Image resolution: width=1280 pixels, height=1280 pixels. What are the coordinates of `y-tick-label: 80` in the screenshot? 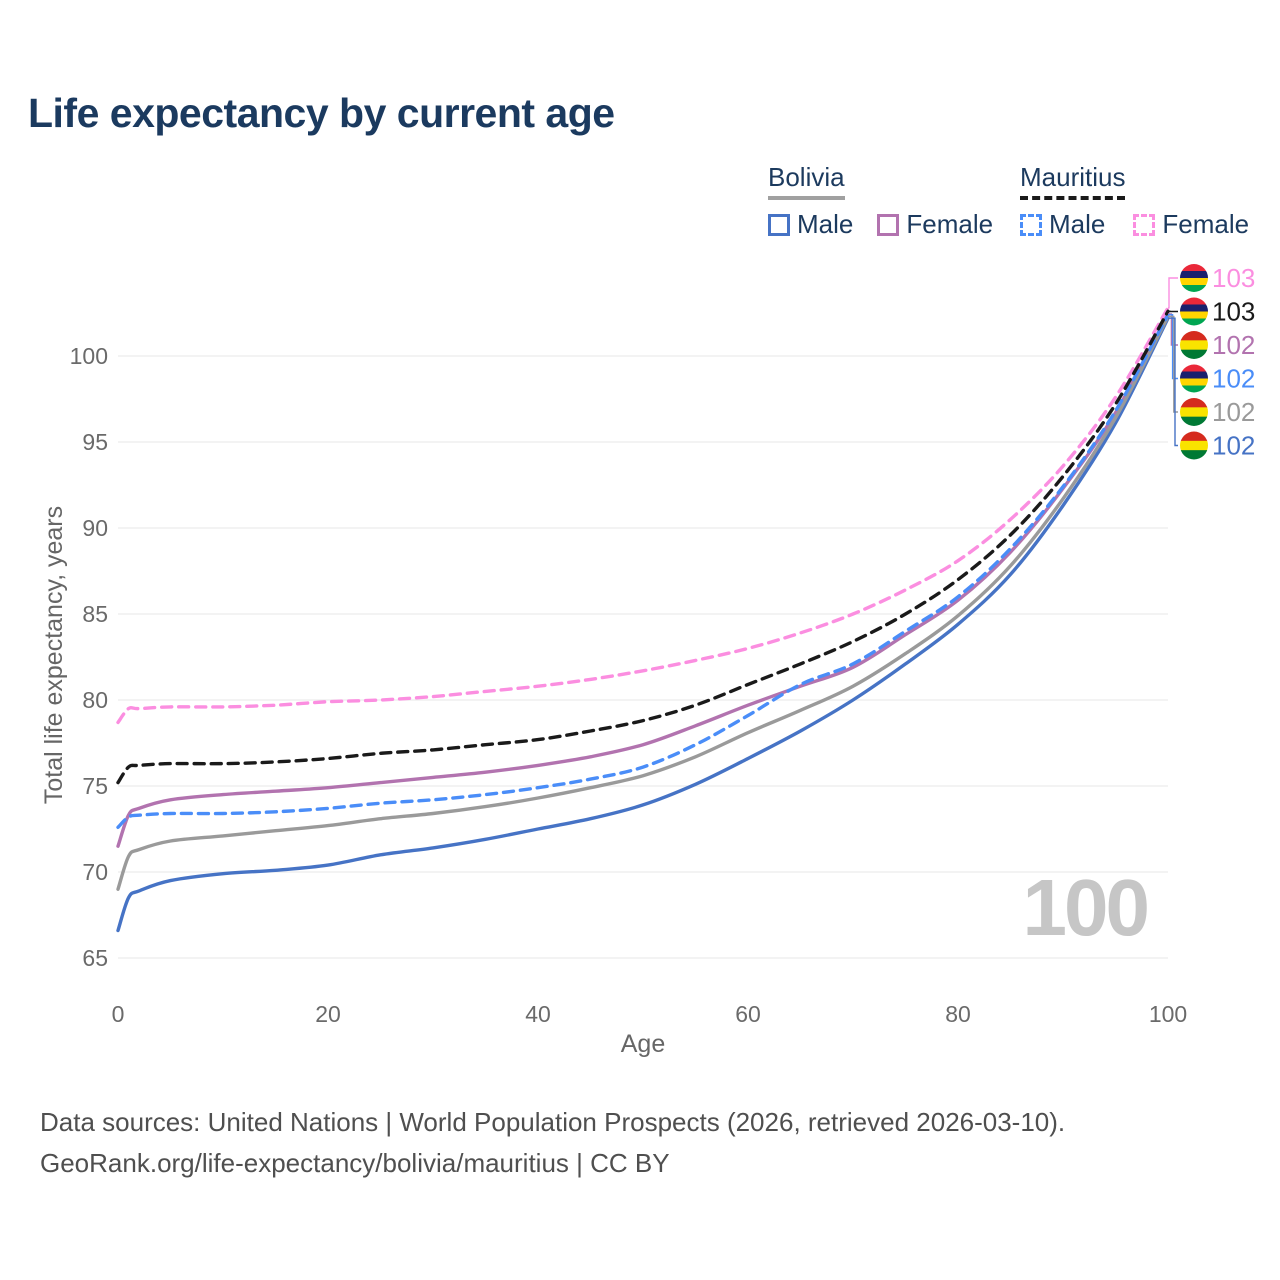 It's located at (95, 700).